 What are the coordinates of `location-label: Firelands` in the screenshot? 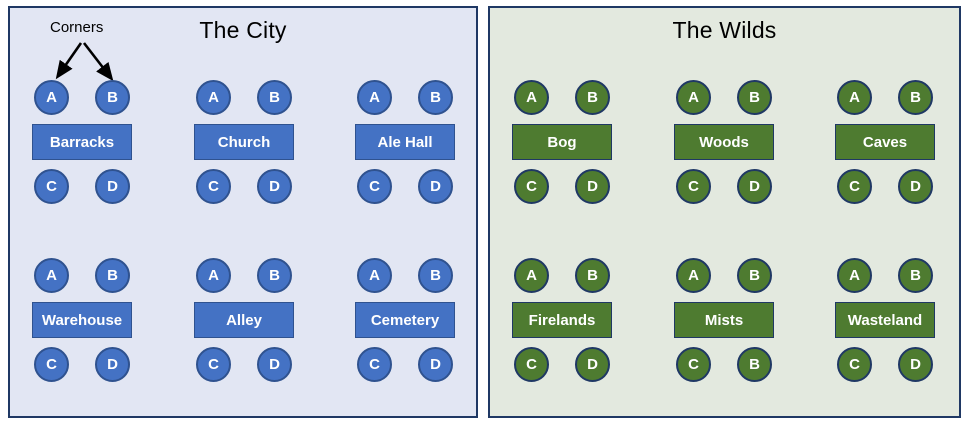 It's located at (562, 320).